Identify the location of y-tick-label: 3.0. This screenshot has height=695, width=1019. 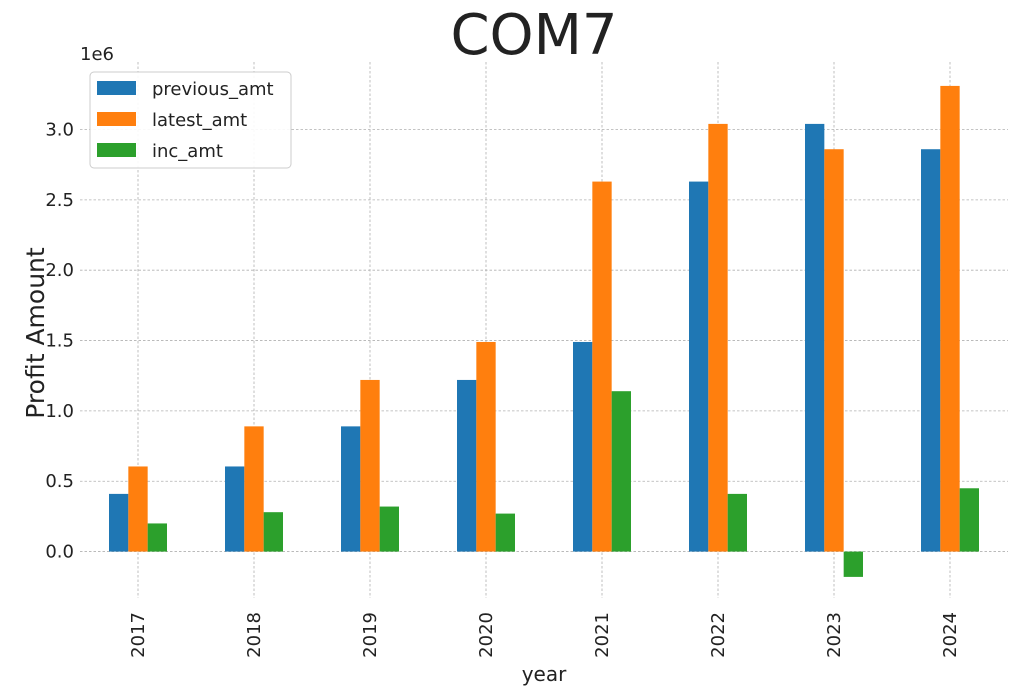
(59, 130).